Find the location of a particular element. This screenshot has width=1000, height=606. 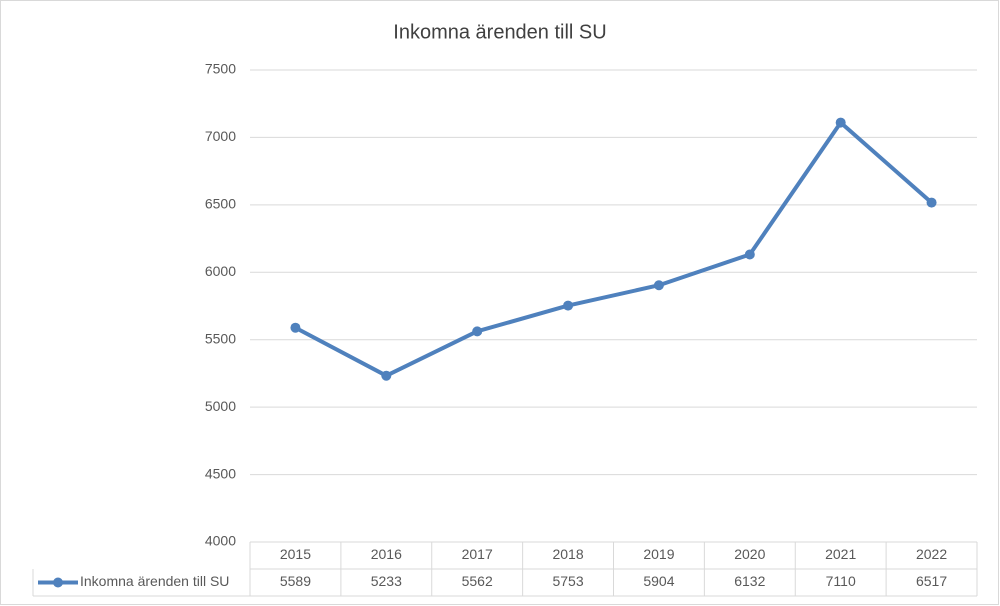

x-tick-label: 2019 is located at coordinates (658, 554).